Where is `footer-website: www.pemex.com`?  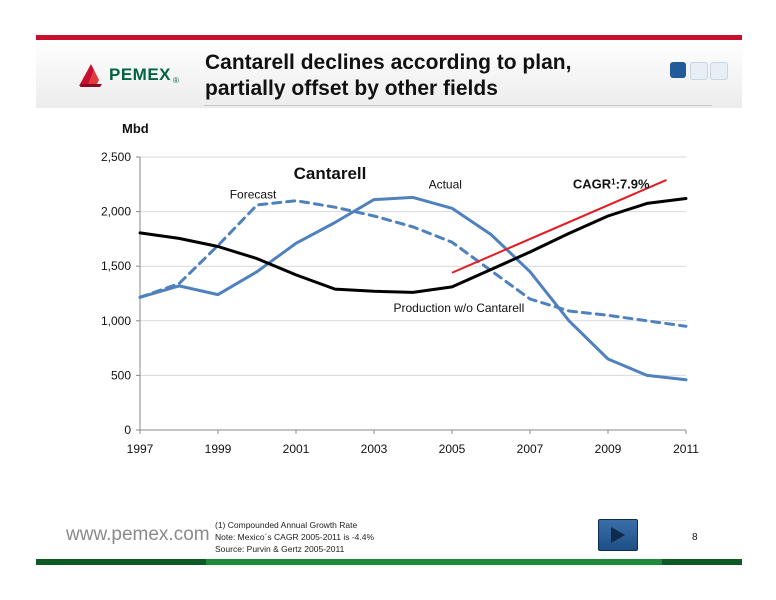
footer-website: www.pemex.com is located at coordinates (138, 534).